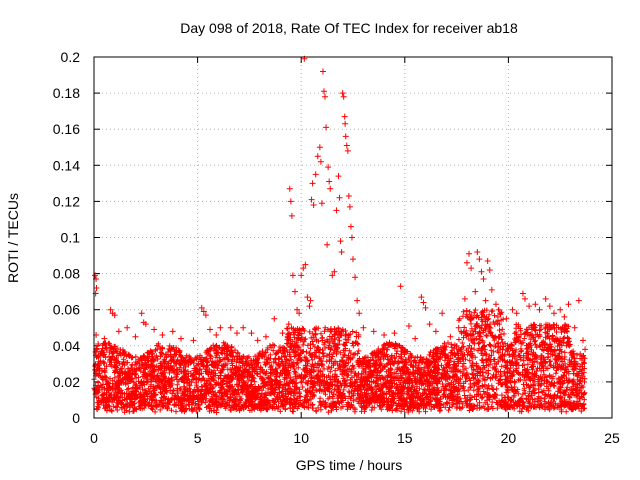 The height and width of the screenshot is (480, 640). I want to click on x-tick-label: 25, so click(612, 438).